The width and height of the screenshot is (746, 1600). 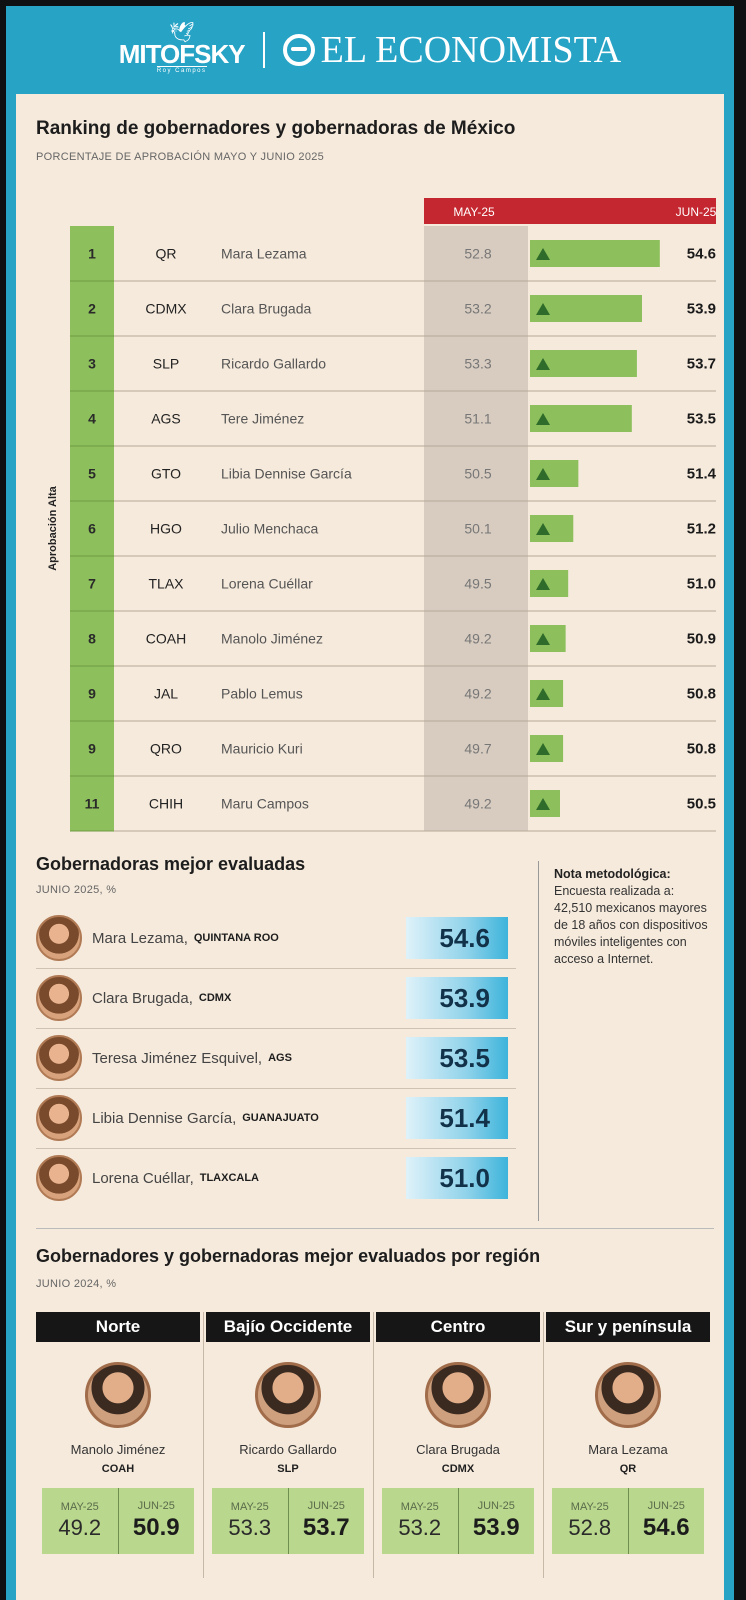 I want to click on may-value-cell: 51.1, so click(x=477, y=419).